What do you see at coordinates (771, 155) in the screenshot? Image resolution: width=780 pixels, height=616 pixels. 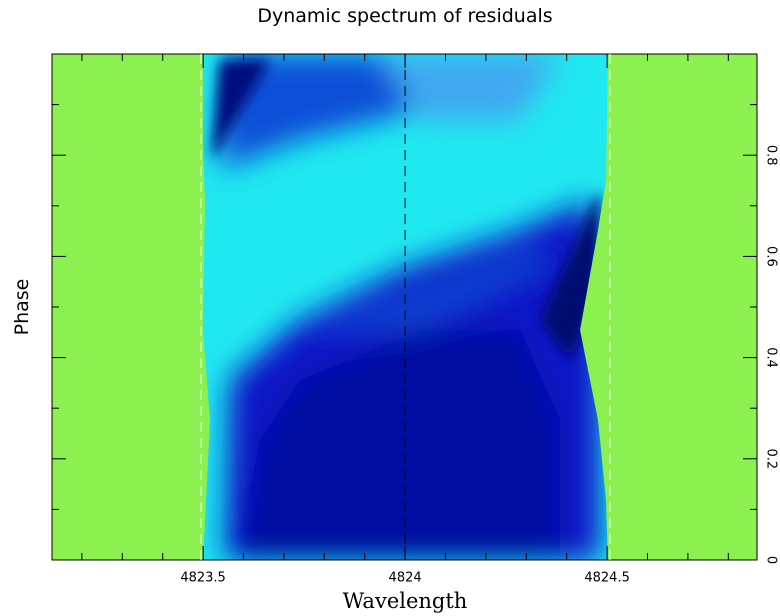 I see `y-tick-label: 0.8` at bounding box center [771, 155].